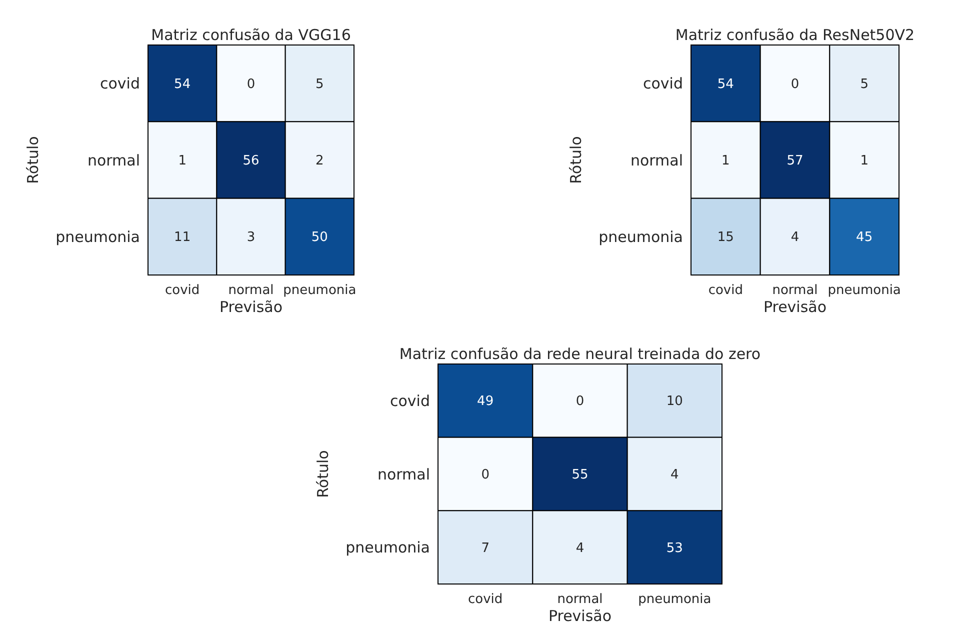  Describe the element at coordinates (795, 35) in the screenshot. I see `chart-title: Matriz confusão da ResNet50V2` at that location.